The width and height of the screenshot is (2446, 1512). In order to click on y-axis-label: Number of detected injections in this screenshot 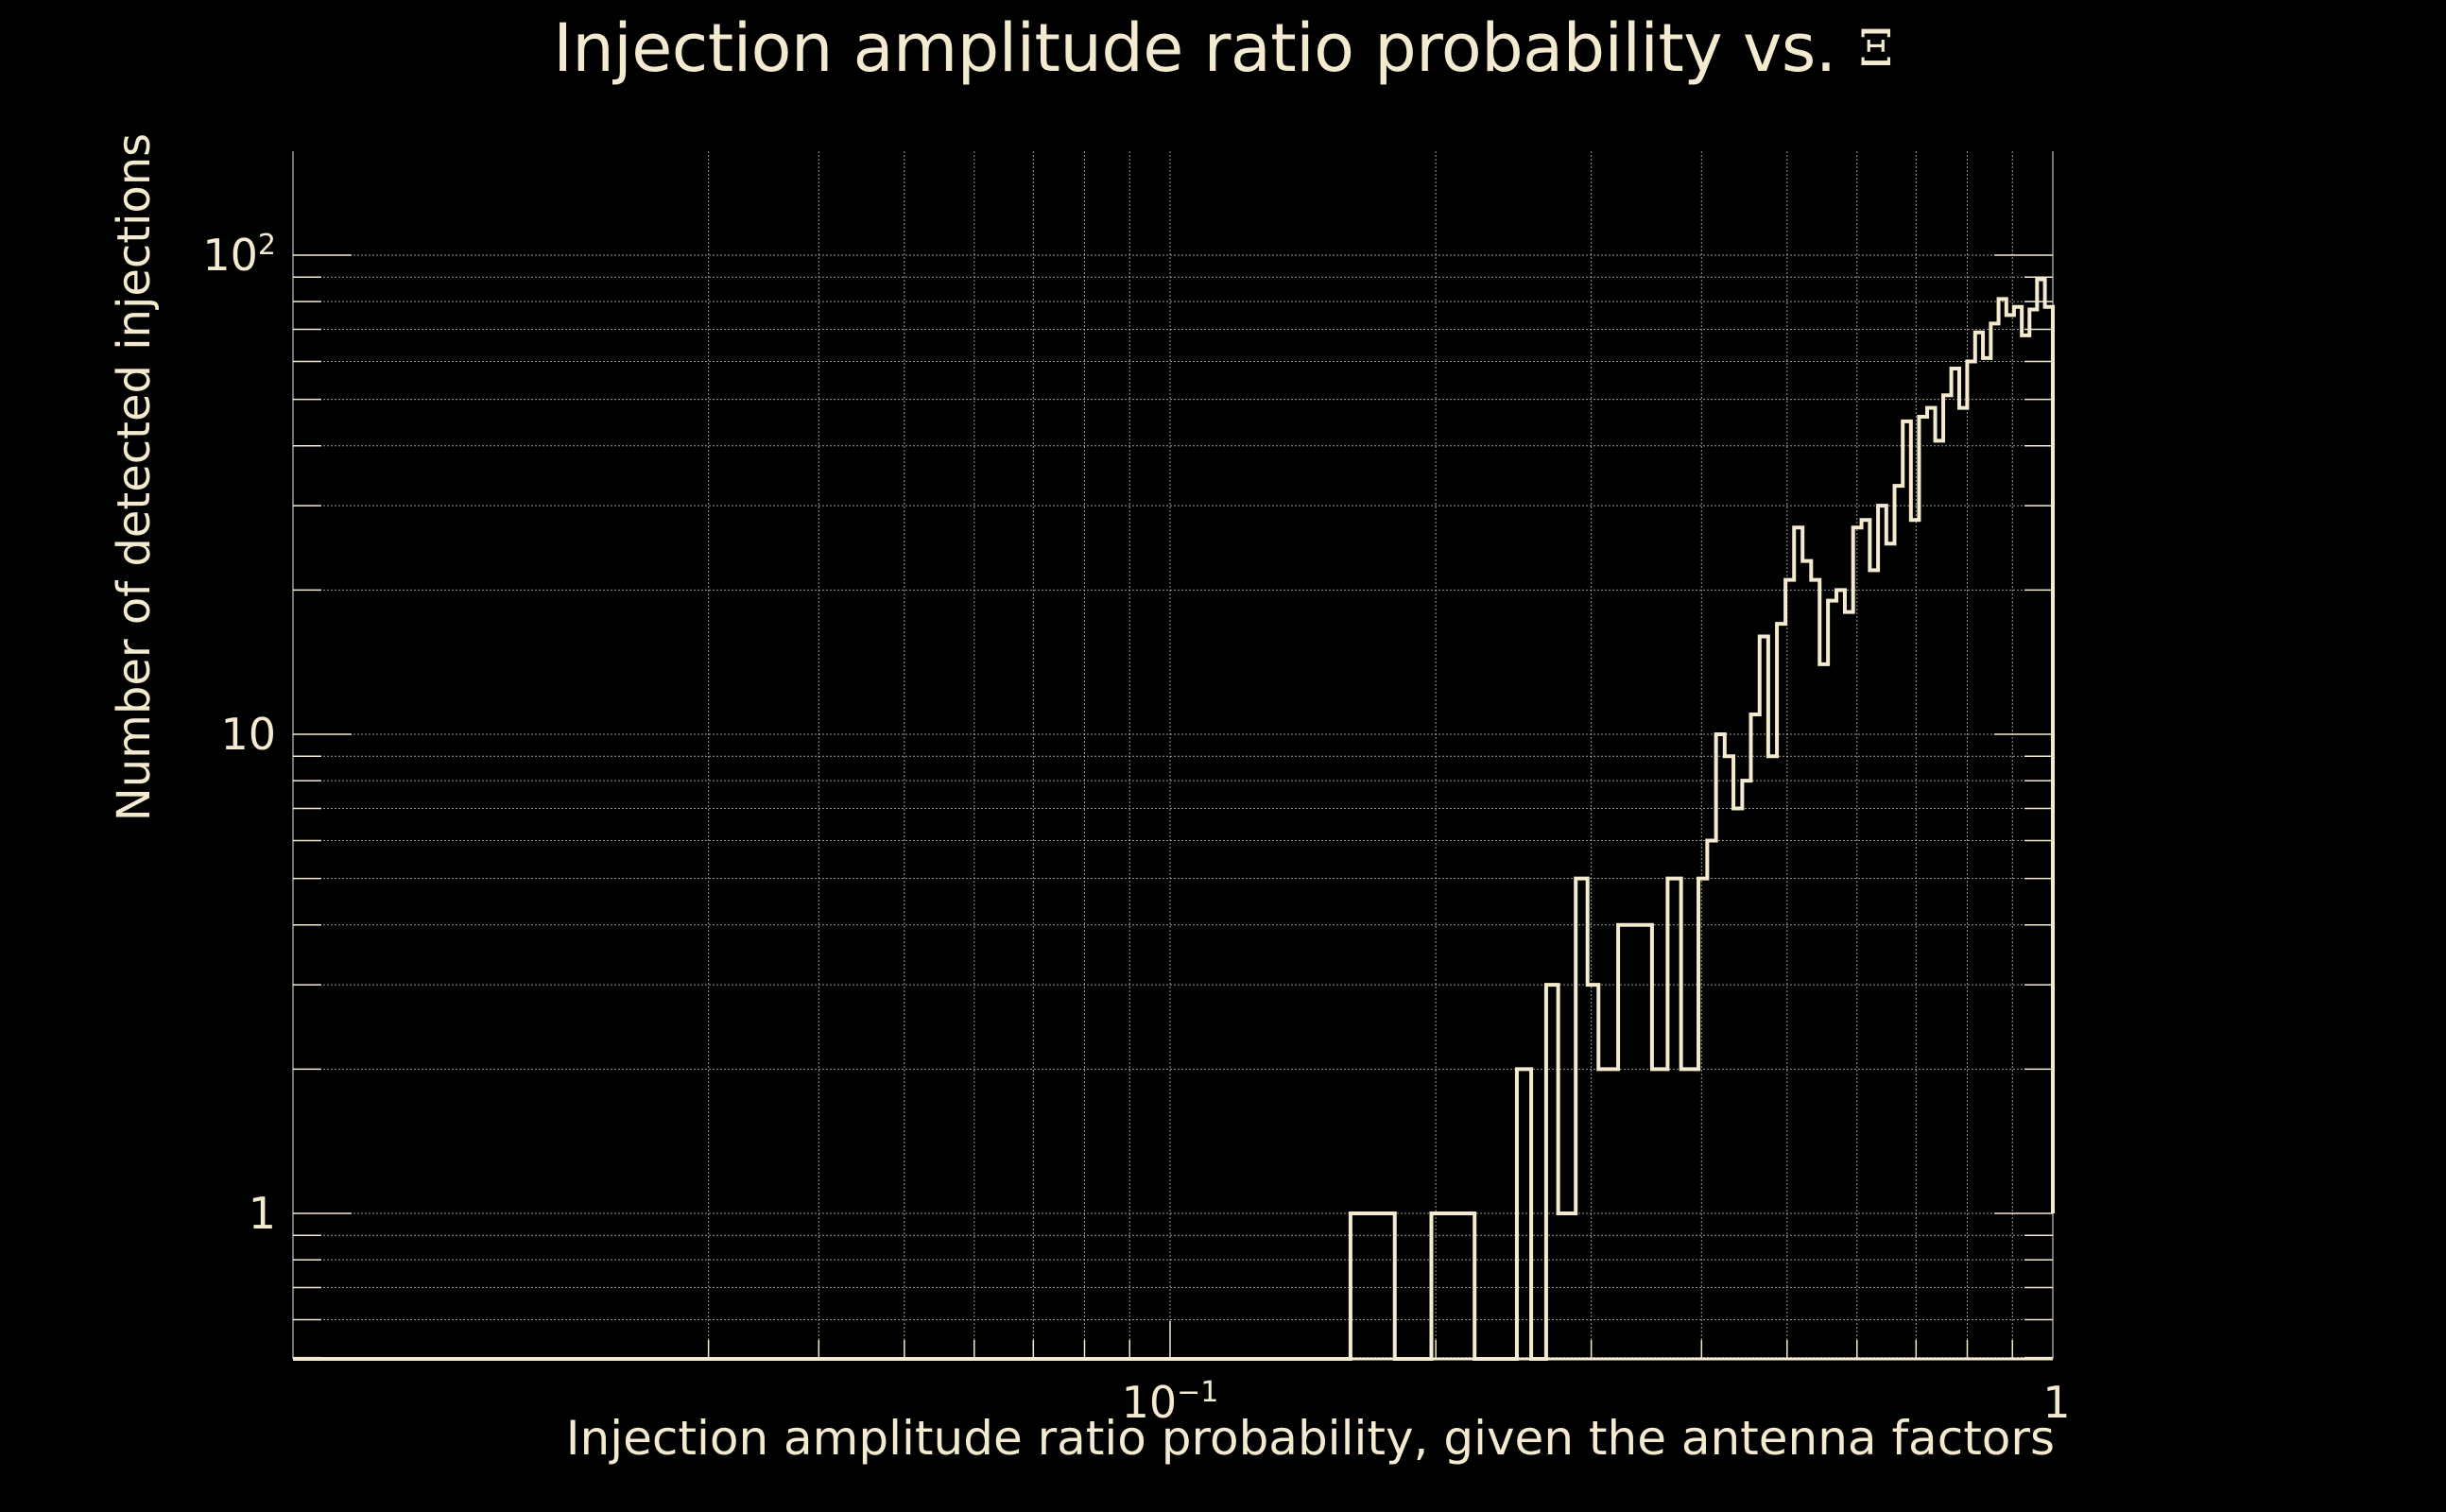, I will do `click(135, 477)`.